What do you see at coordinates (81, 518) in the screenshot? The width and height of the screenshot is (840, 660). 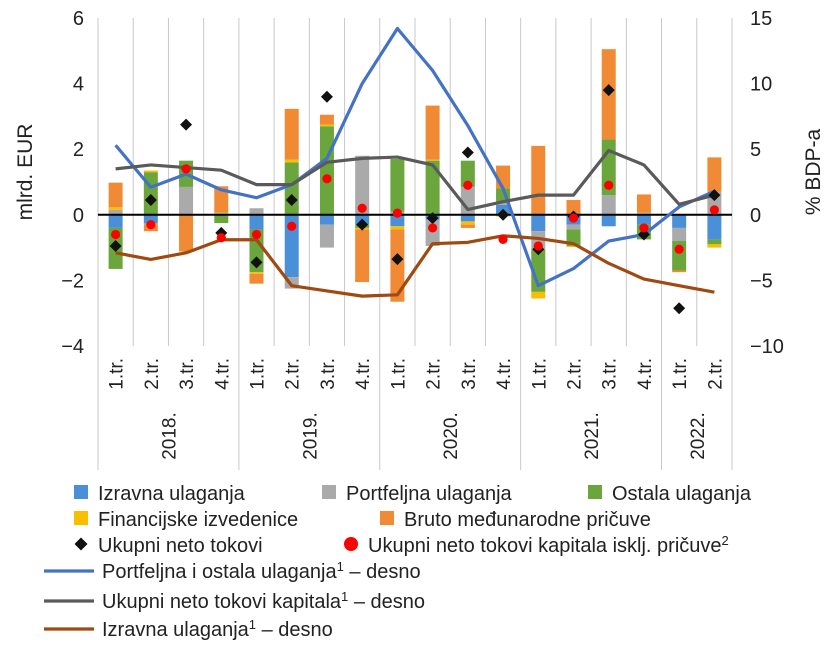 I see `legend-swatch-financijske-izvedenice` at bounding box center [81, 518].